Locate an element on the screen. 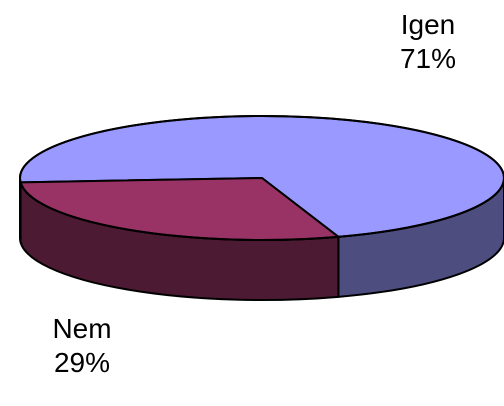 This screenshot has width=504, height=406. label-igen: Igen 71% is located at coordinates (428, 42).